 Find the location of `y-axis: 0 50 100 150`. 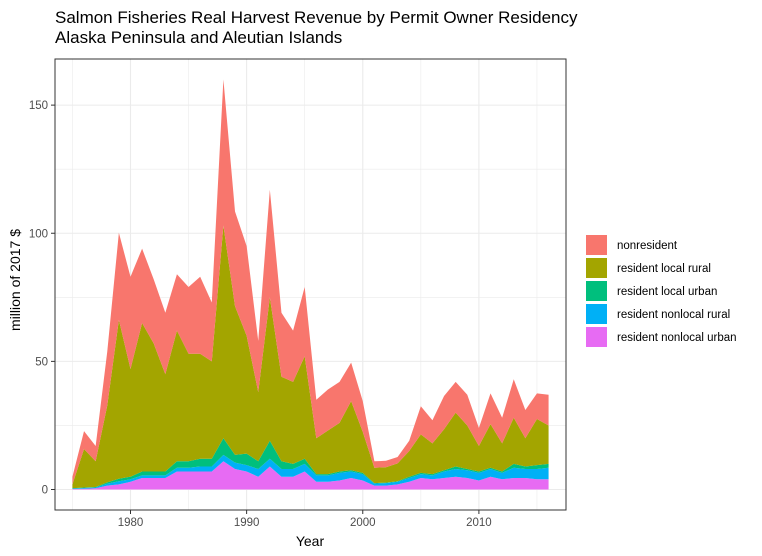

y-axis: 0 50 100 150 is located at coordinates (42, 298).